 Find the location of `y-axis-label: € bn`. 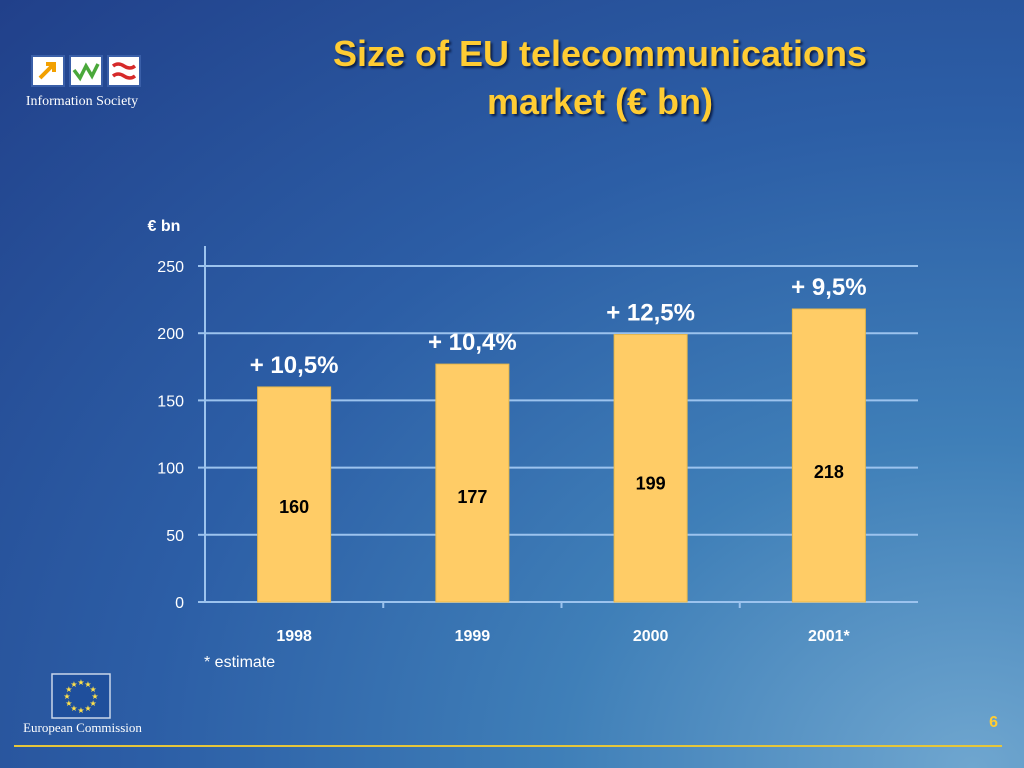

y-axis-label: € bn is located at coordinates (164, 226).